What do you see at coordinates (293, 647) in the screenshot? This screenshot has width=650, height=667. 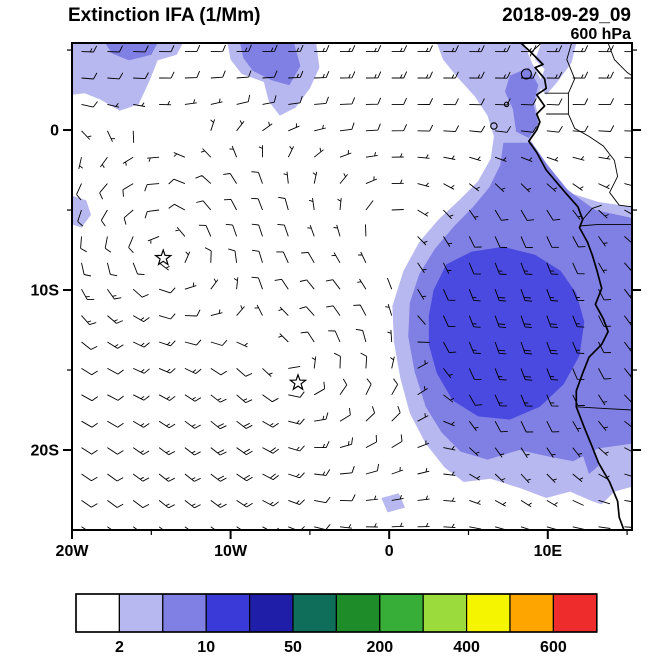 I see `colorbar-tick-label: 50` at bounding box center [293, 647].